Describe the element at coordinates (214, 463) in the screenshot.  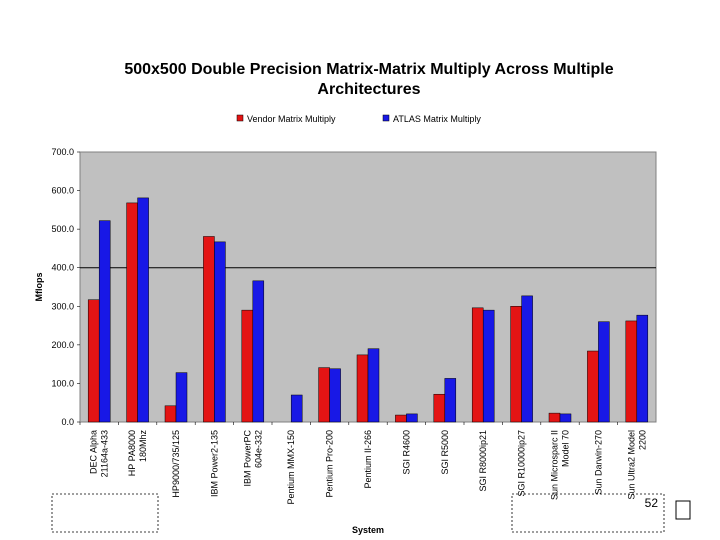
I see `x-tick-label: IBM Power2-135` at that location.